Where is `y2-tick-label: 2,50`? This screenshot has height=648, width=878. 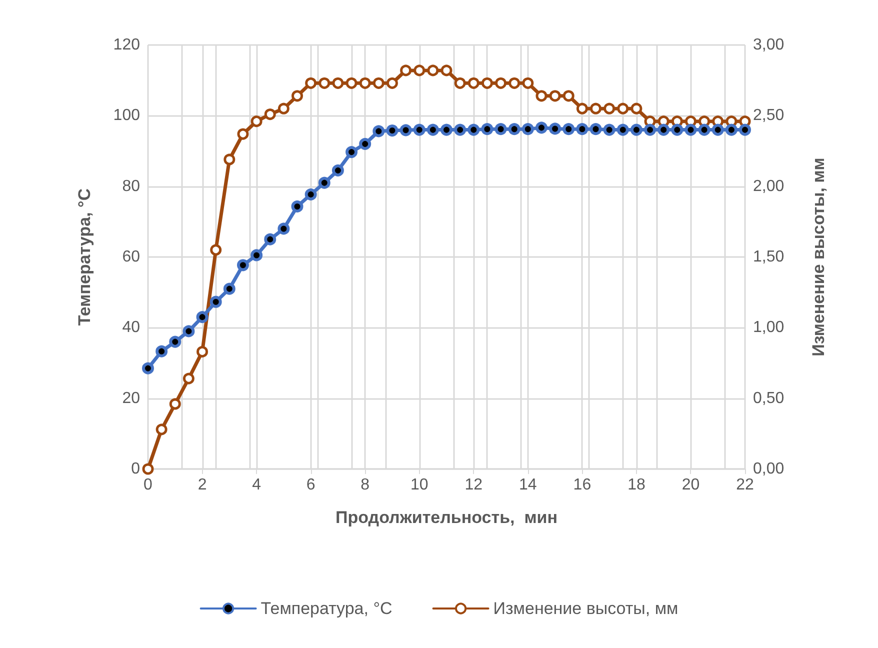
y2-tick-label: 2,50 is located at coordinates (768, 115).